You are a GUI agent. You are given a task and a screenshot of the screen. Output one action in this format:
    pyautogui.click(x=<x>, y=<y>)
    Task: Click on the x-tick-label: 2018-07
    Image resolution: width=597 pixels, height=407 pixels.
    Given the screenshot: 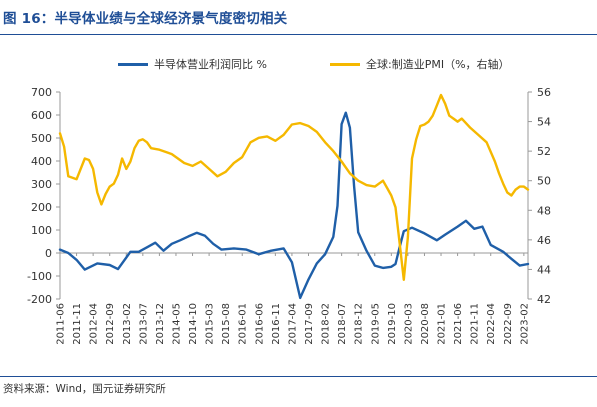 What is the action you would take?
    pyautogui.click(x=342, y=324)
    